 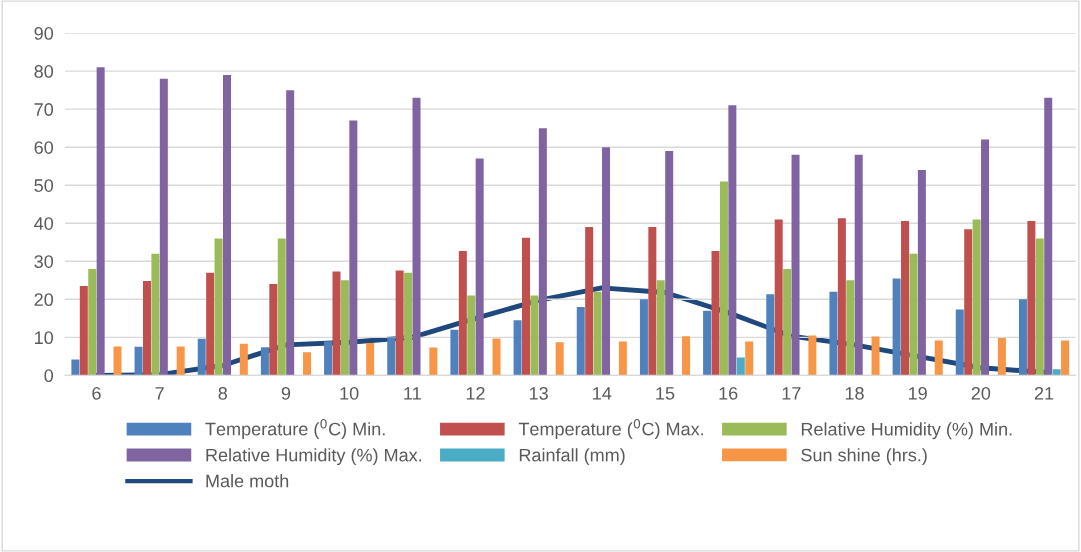 What do you see at coordinates (864, 457) in the screenshot?
I see `legend-label: Sun shine (hrs.)` at bounding box center [864, 457].